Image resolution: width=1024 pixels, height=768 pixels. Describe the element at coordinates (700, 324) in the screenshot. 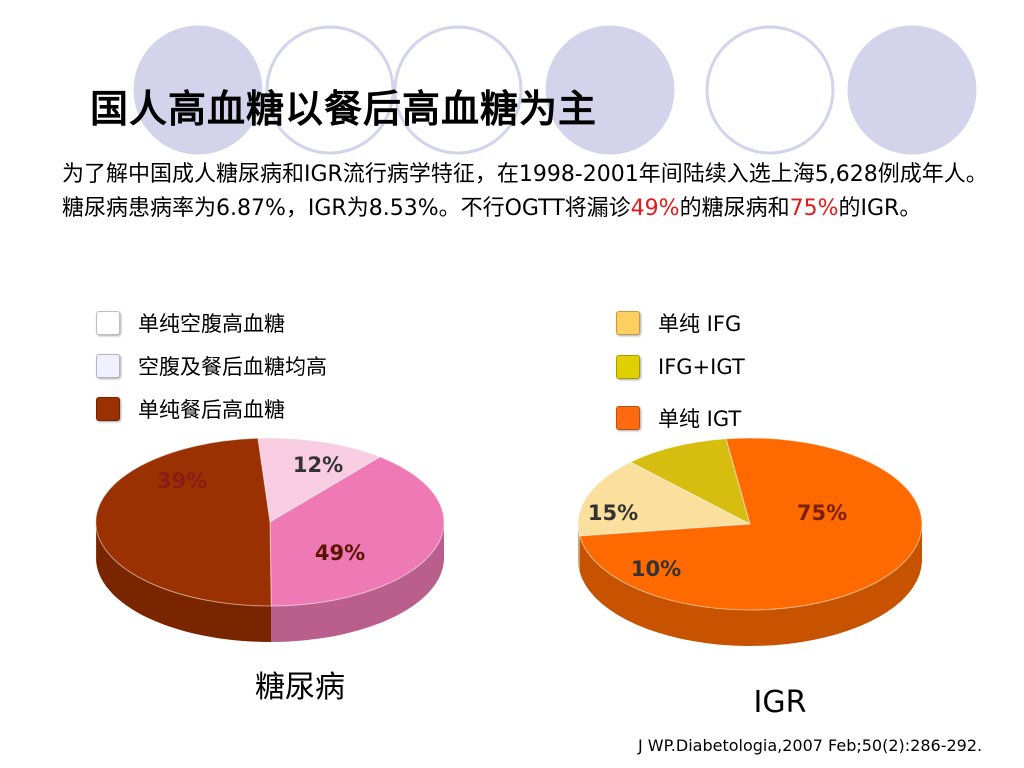

I see `legend-label: 单纯 IFG` at that location.